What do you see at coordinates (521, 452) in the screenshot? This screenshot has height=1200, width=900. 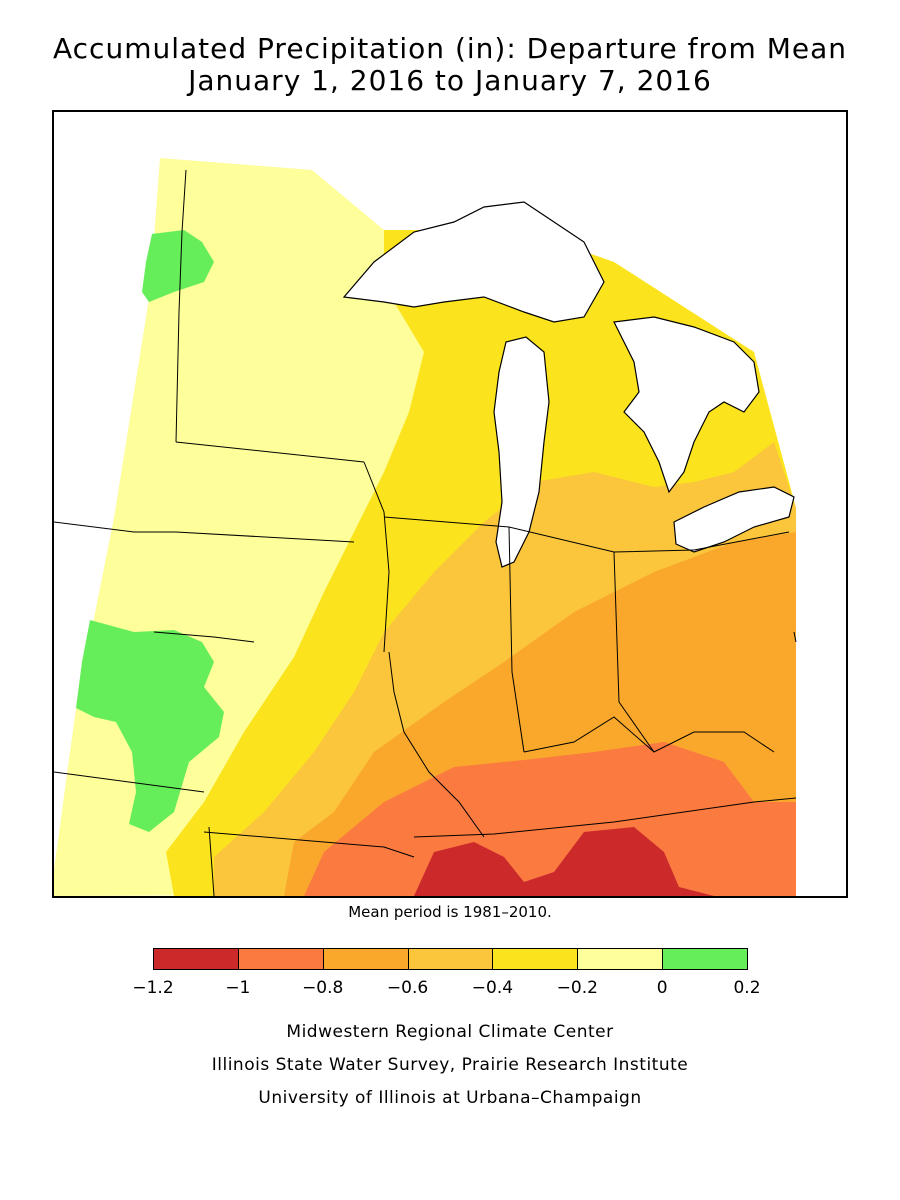 I see `lake-michigan` at bounding box center [521, 452].